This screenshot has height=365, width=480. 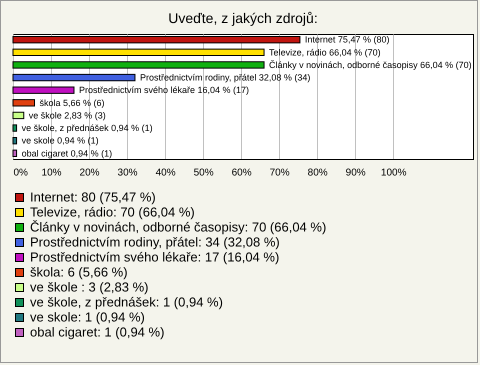 I want to click on legend-label: ve škole, z přednášek: 1 (0,94 %), so click(x=126, y=302).